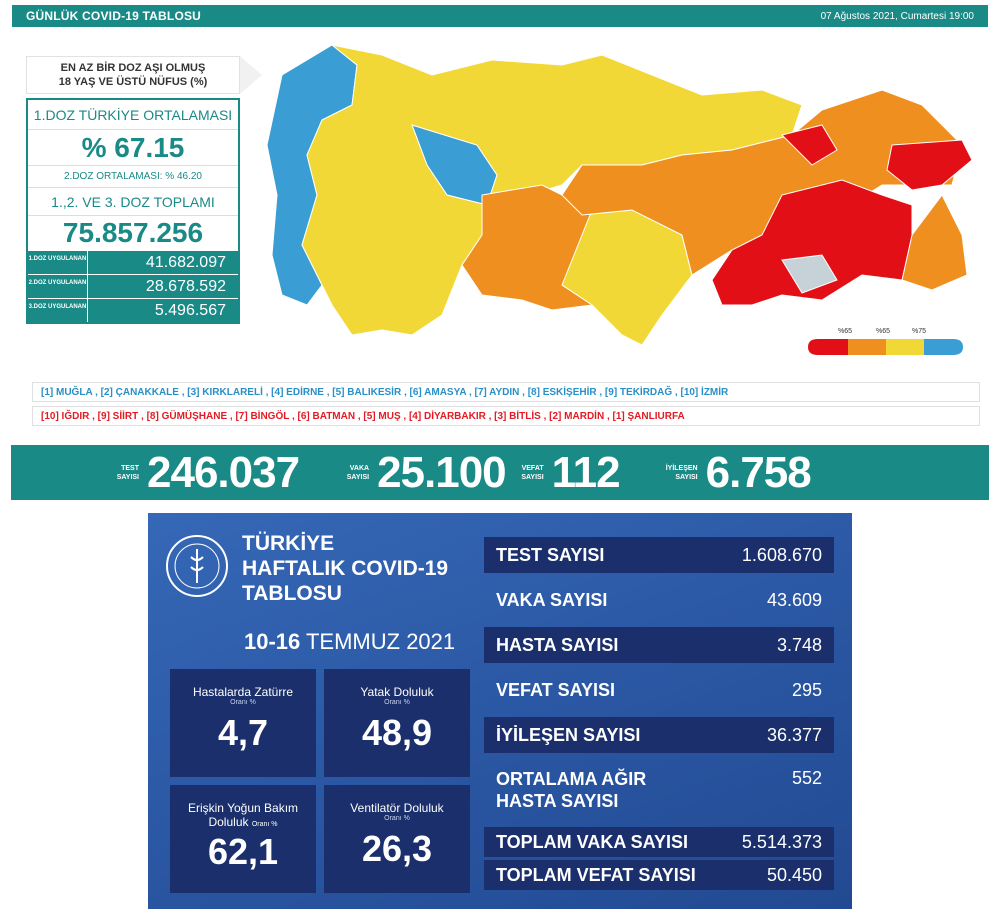 The width and height of the screenshot is (1000, 919). Describe the element at coordinates (133, 286) in the screenshot. I see `dose-row: 2.DOZ UYGULANAN 28.678.592` at that location.